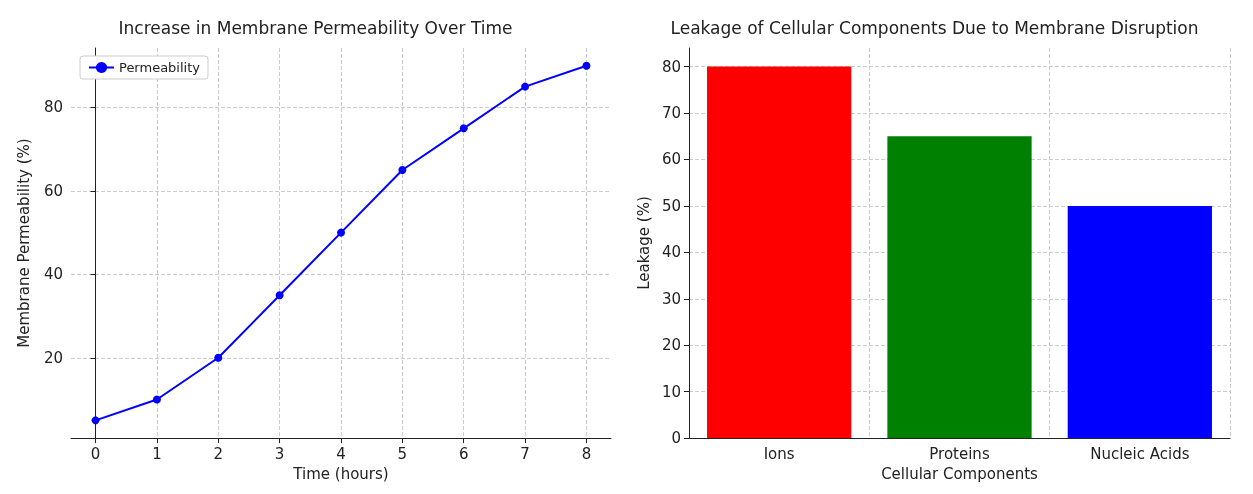 The width and height of the screenshot is (1253, 494). Describe the element at coordinates (95, 453) in the screenshot. I see `x-tick-label: 0` at that location.